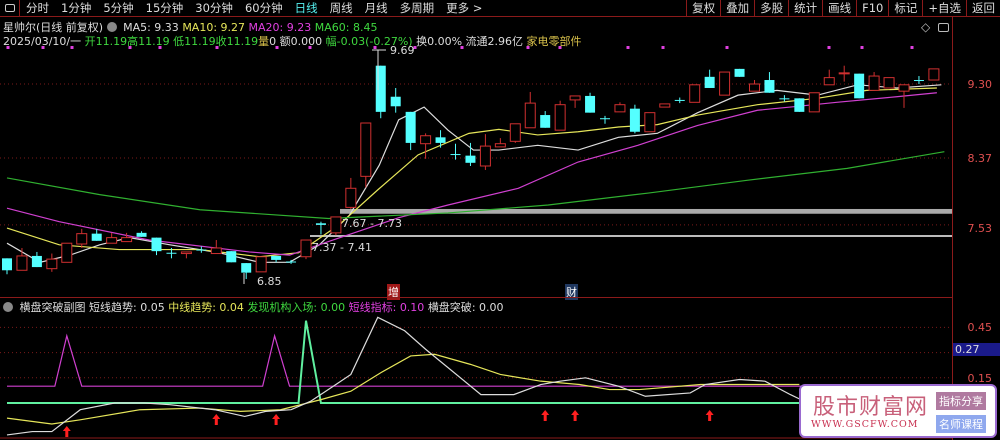  I want to click on ma60-value: MA60: 8.45, so click(346, 27).